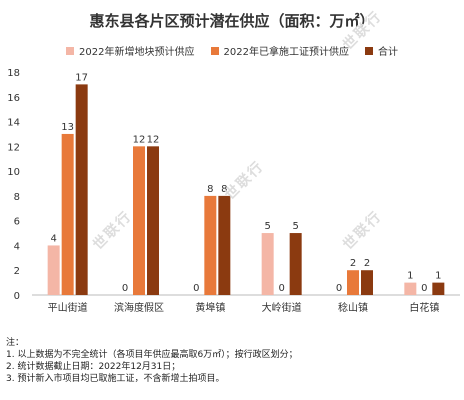 This screenshot has width=464, height=400. Describe the element at coordinates (13, 123) in the screenshot. I see `y-tick-label: 14` at that location.